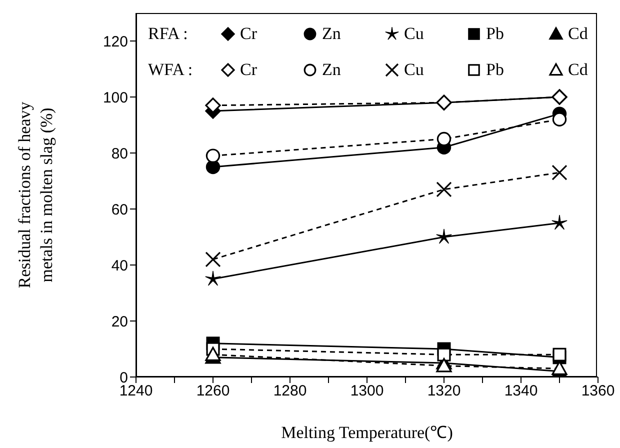 The width and height of the screenshot is (620, 448). What do you see at coordinates (115, 97) in the screenshot?
I see `y-tick-label: 100` at bounding box center [115, 97].